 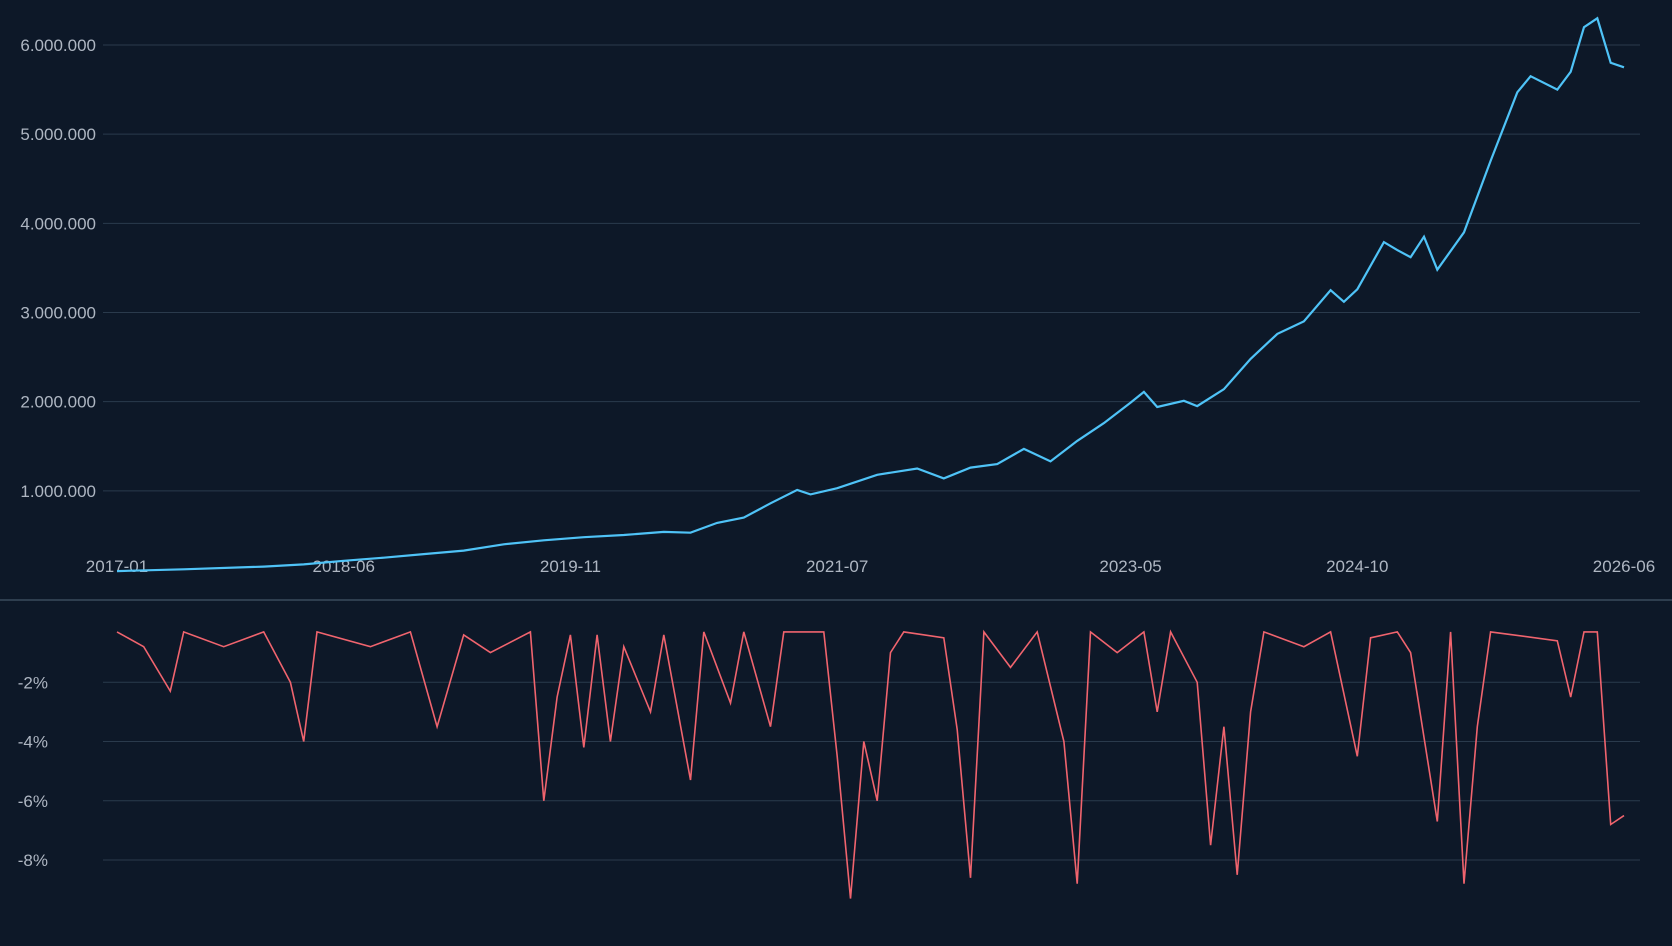 What do you see at coordinates (117, 566) in the screenshot?
I see `x-tick-label: 2017-01` at bounding box center [117, 566].